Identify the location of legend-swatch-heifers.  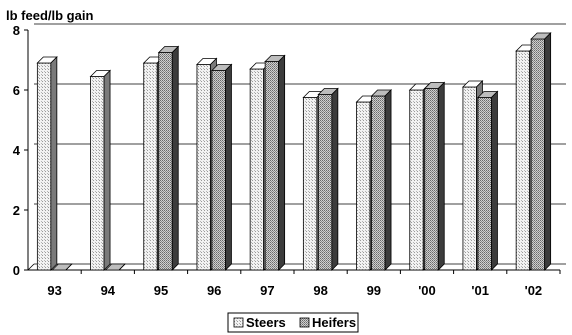
(304, 322).